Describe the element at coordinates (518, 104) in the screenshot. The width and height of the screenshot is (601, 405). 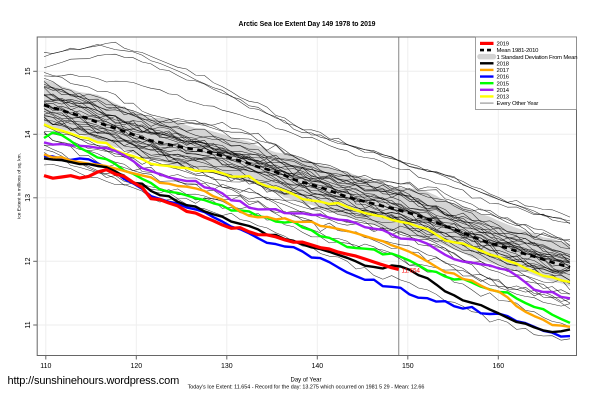
I see `svg-text: Every Other Year` at that location.